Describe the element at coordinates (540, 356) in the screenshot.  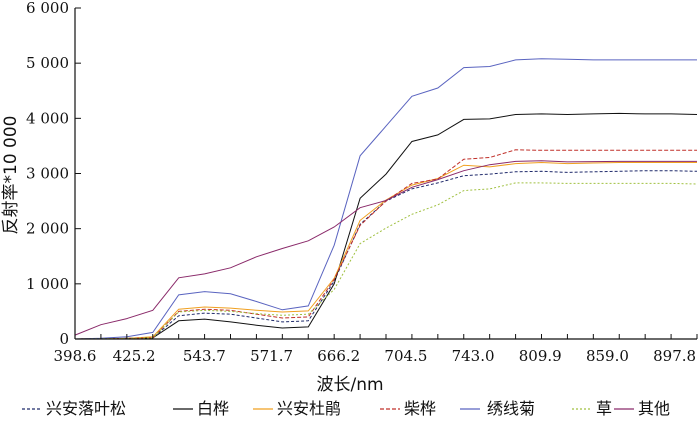
I see `x-tick-label: 809.9` at that location.